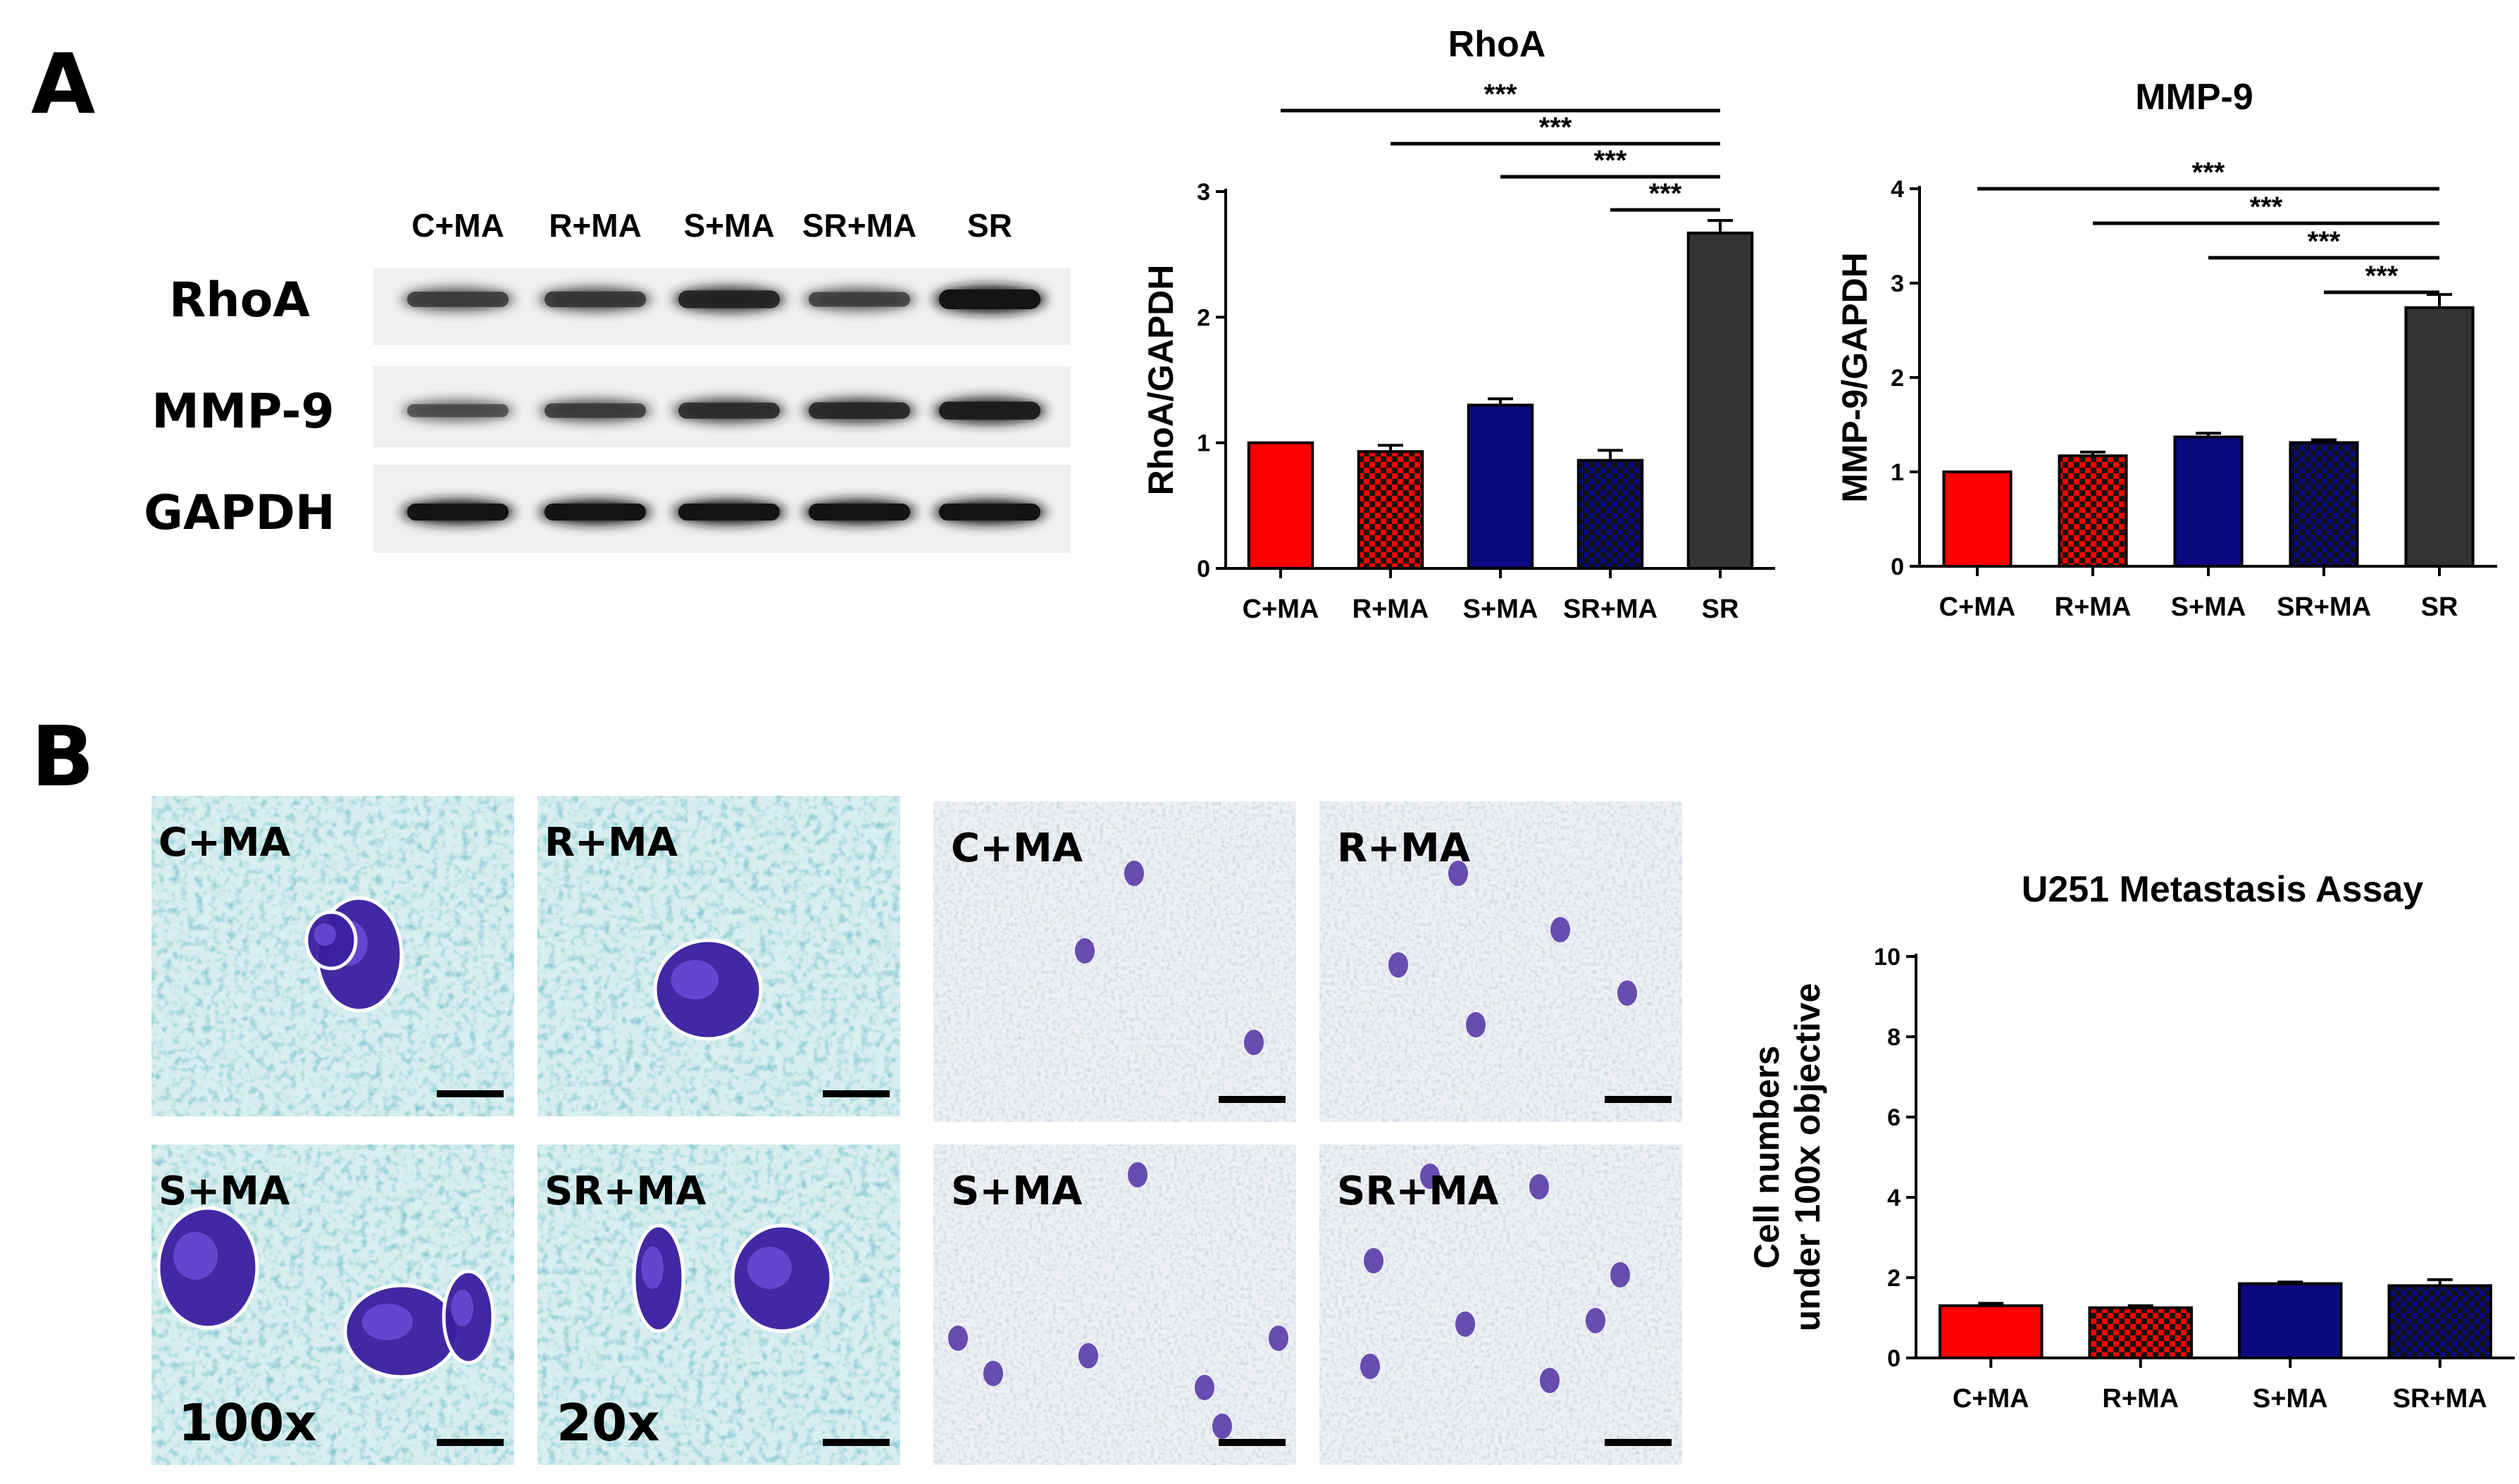  What do you see at coordinates (2290, 1321) in the screenshot?
I see `bar-s-ma` at bounding box center [2290, 1321].